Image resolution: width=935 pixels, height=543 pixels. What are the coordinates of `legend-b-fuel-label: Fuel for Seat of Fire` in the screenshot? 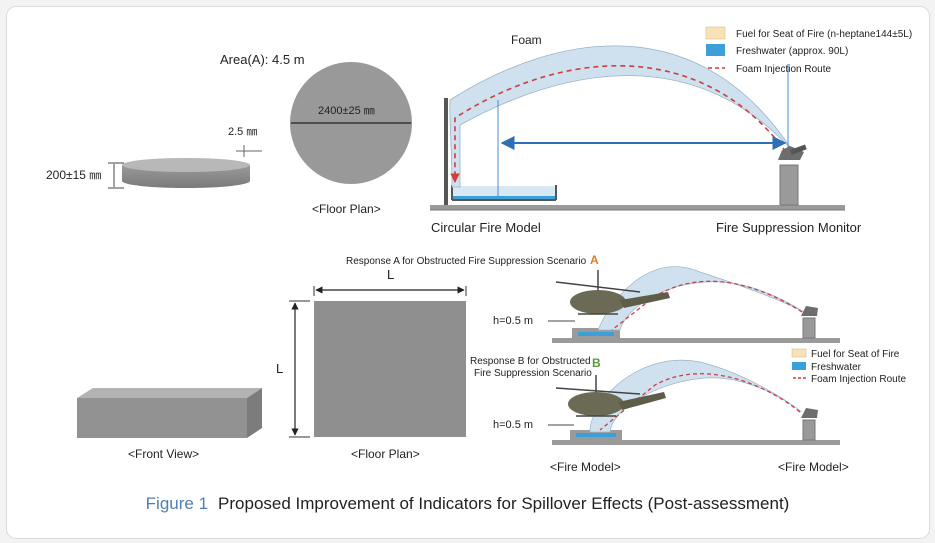 It's located at (855, 354).